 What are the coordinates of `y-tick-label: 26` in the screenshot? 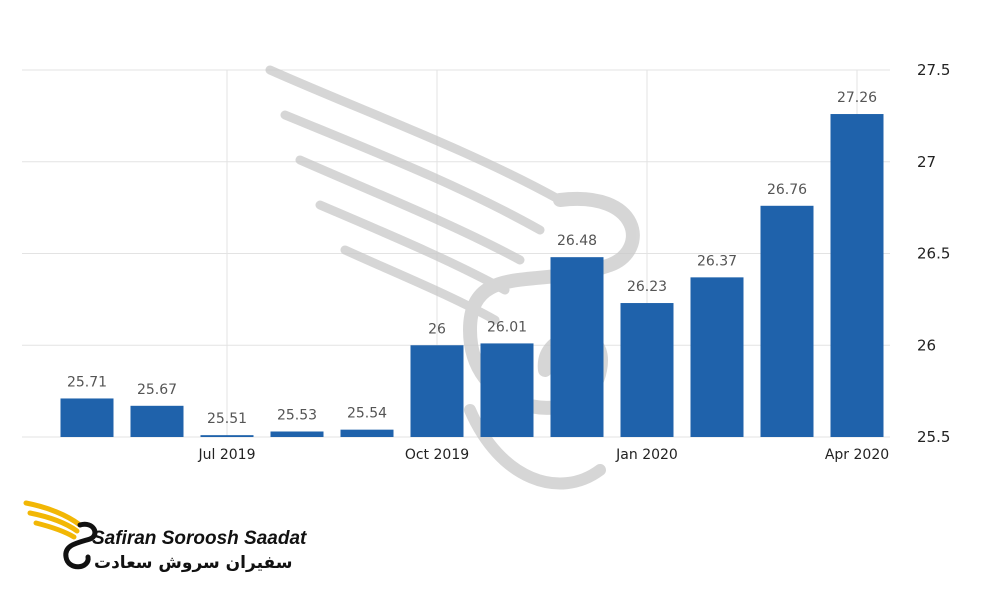 It's located at (926, 345).